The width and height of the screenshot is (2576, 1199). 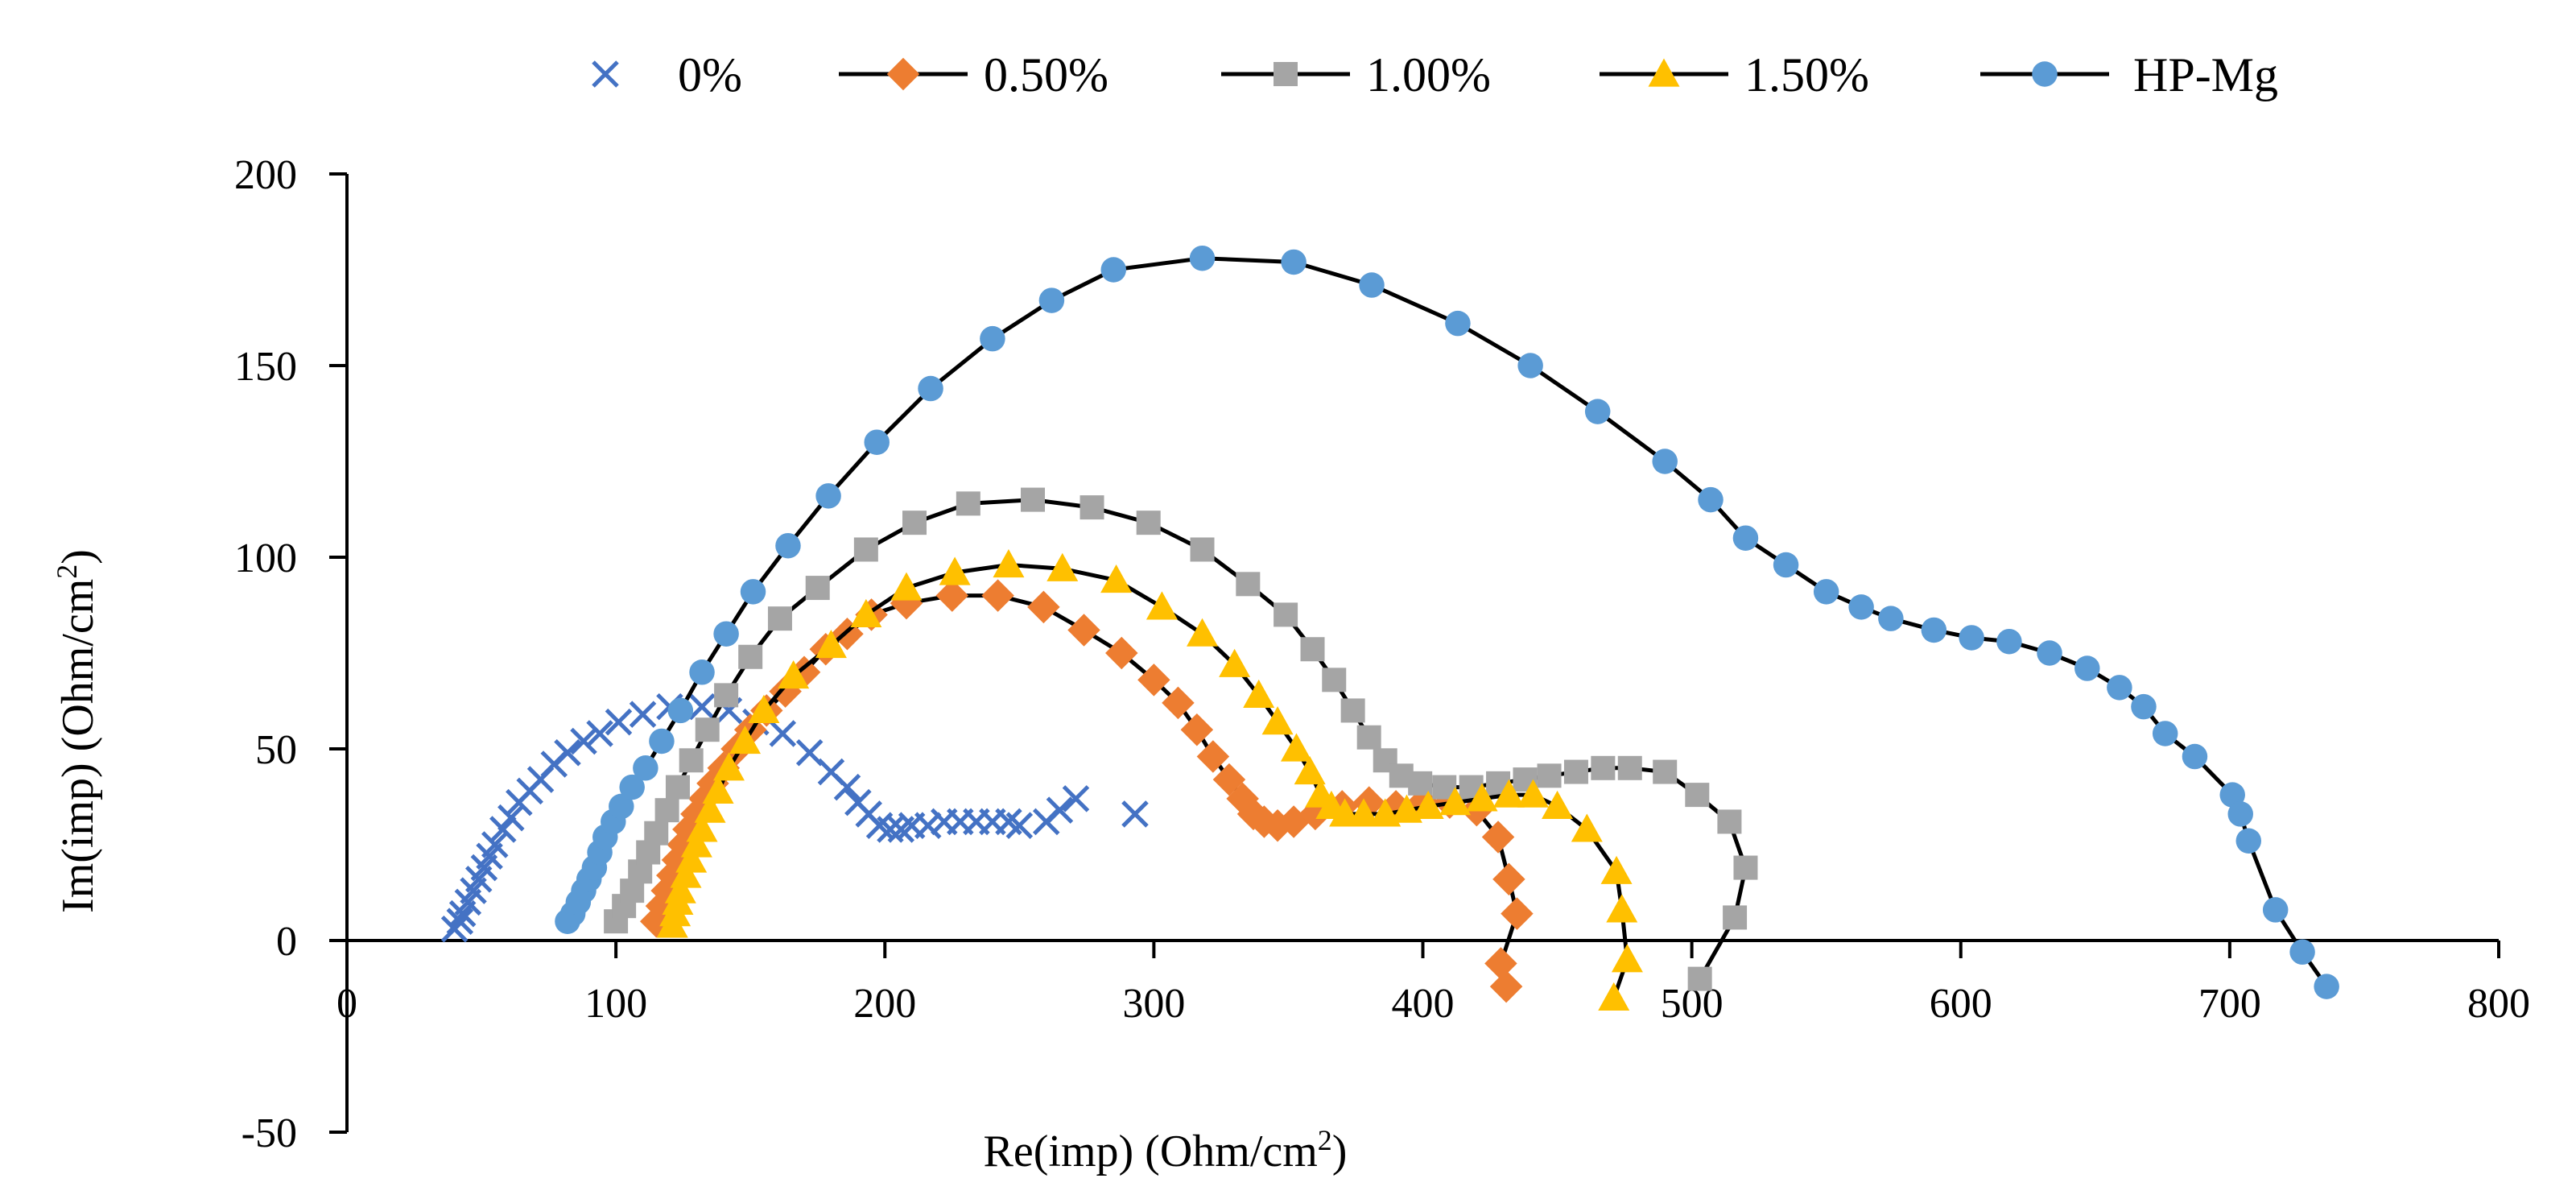 What do you see at coordinates (1423, 1004) in the screenshot?
I see `x-tick-label: 400` at bounding box center [1423, 1004].